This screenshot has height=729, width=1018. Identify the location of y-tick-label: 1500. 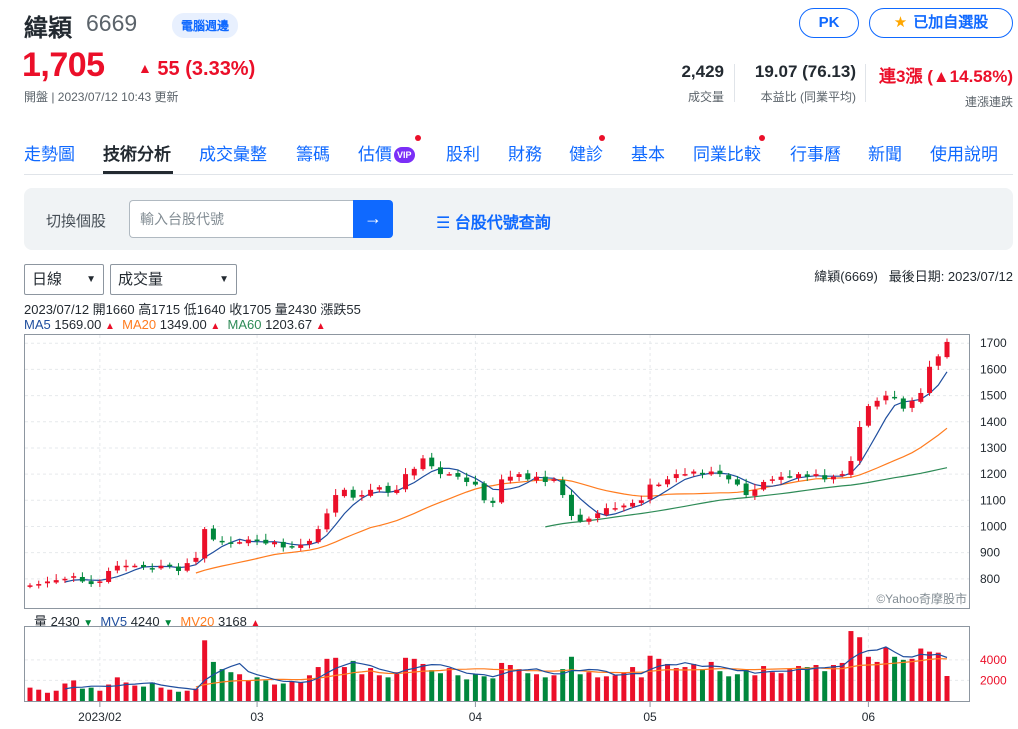
(993, 396).